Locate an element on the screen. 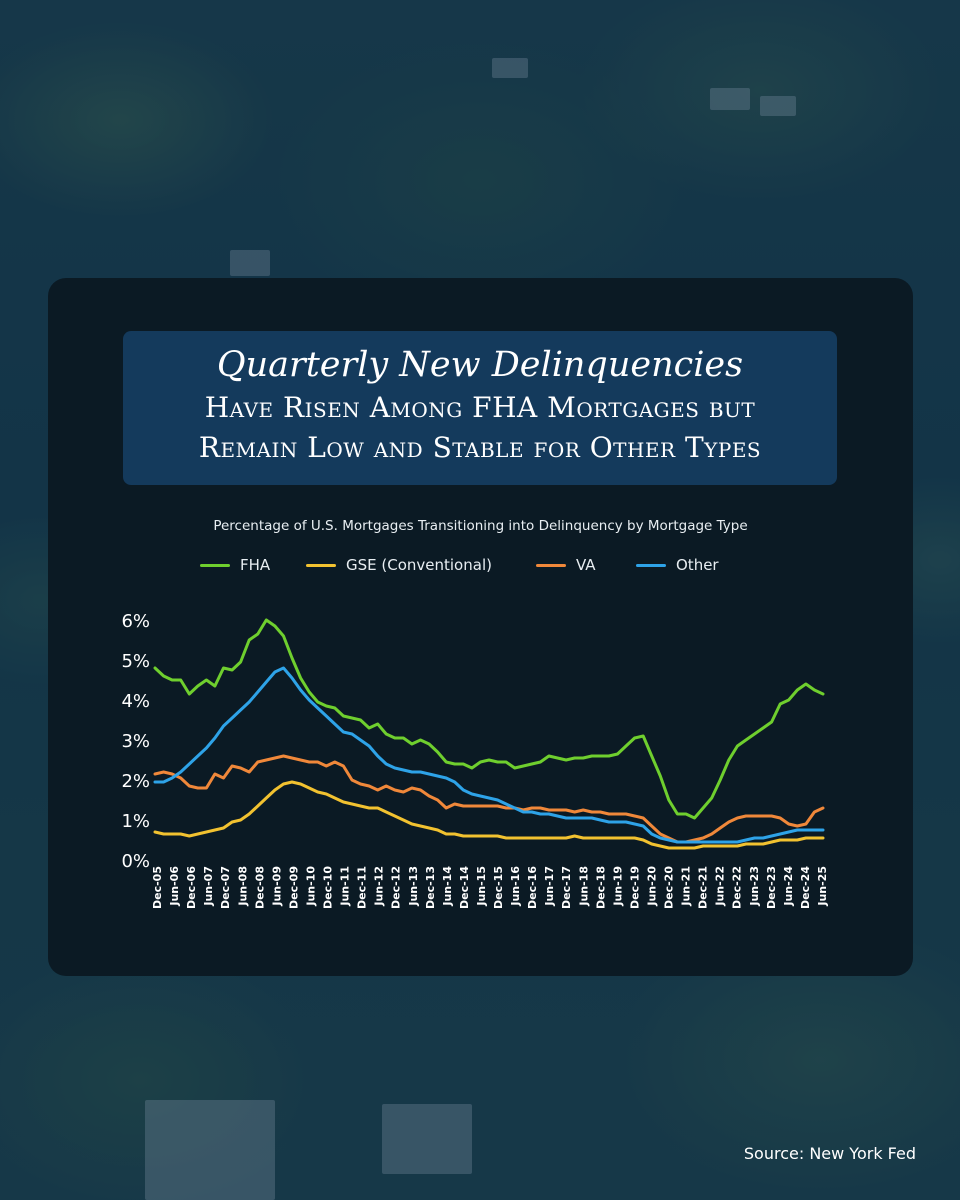 The image size is (960, 1200). x-tick-label: Dec-20 is located at coordinates (669, 887).